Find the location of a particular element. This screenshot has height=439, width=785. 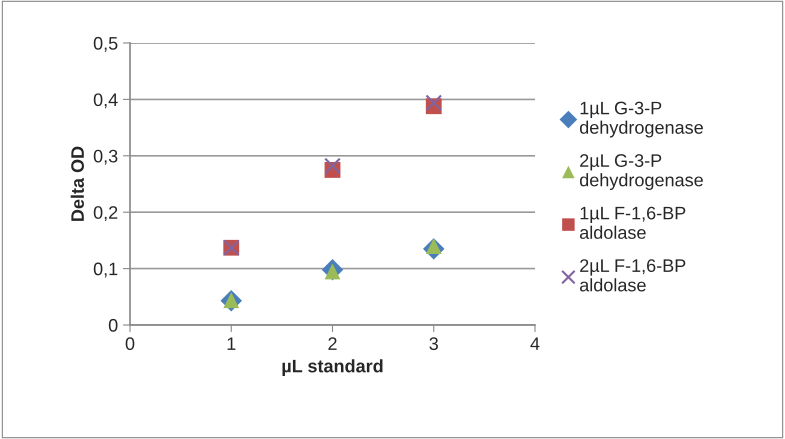

legend-label: 2µL F-1,6-BP aldolase is located at coordinates (633, 275).